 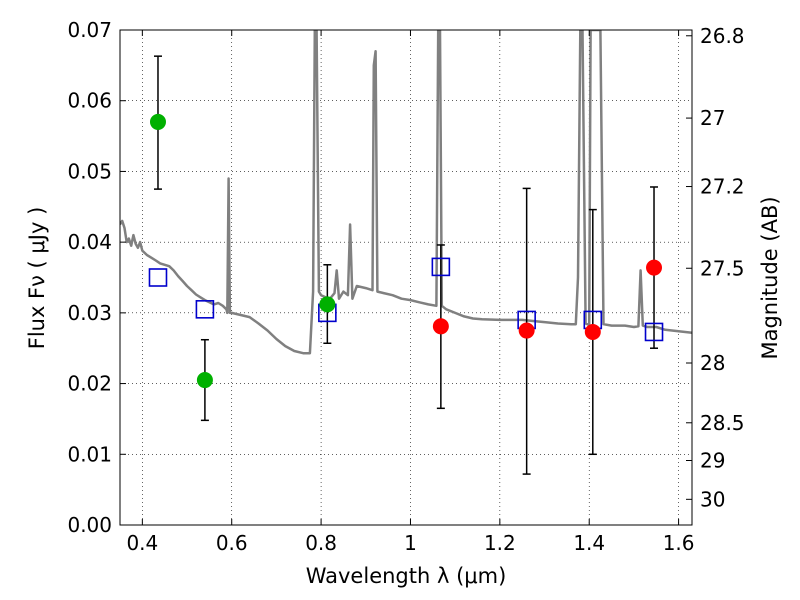 What do you see at coordinates (89, 454) in the screenshot?
I see `y-tick-label: 0.01` at bounding box center [89, 454].